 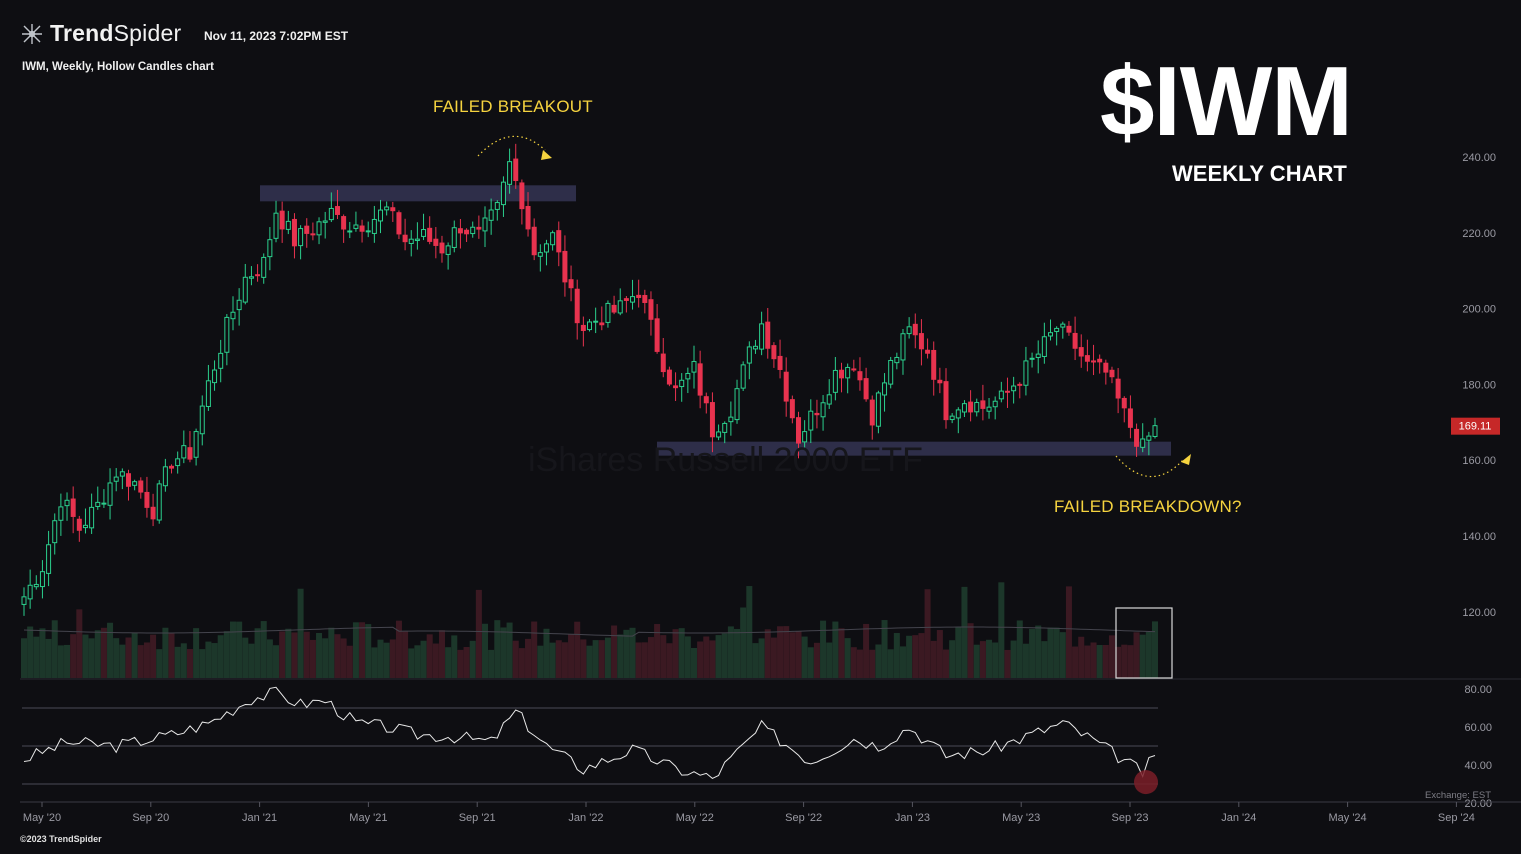 What do you see at coordinates (61, 839) in the screenshot?
I see `copyright: ©2023 TrendSpider` at bounding box center [61, 839].